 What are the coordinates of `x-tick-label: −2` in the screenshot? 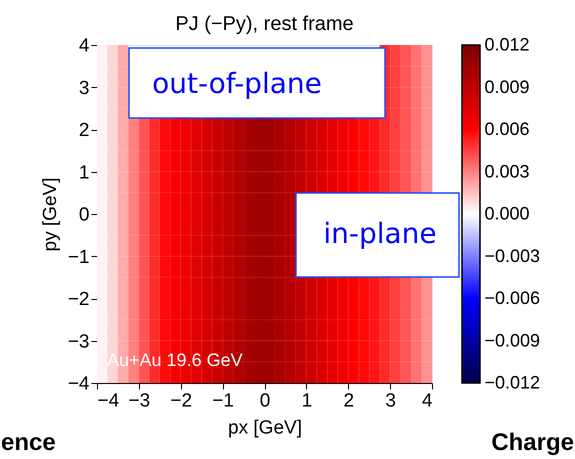 It's located at (181, 401).